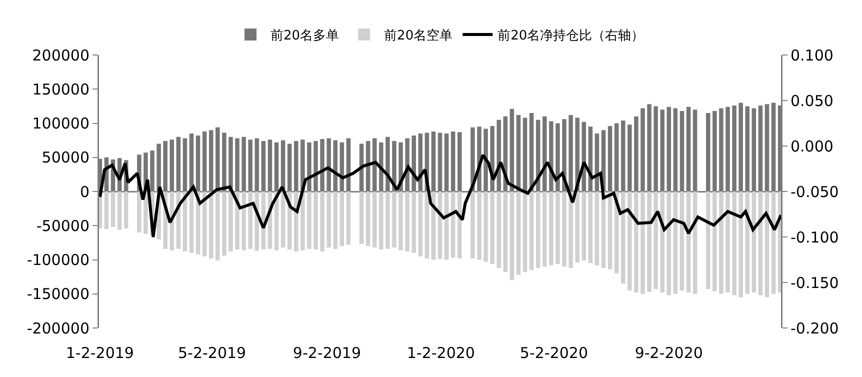 Image resolution: width=862 pixels, height=377 pixels. Describe the element at coordinates (668, 353) in the screenshot. I see `x-tick-label: 9-2-2020` at that location.